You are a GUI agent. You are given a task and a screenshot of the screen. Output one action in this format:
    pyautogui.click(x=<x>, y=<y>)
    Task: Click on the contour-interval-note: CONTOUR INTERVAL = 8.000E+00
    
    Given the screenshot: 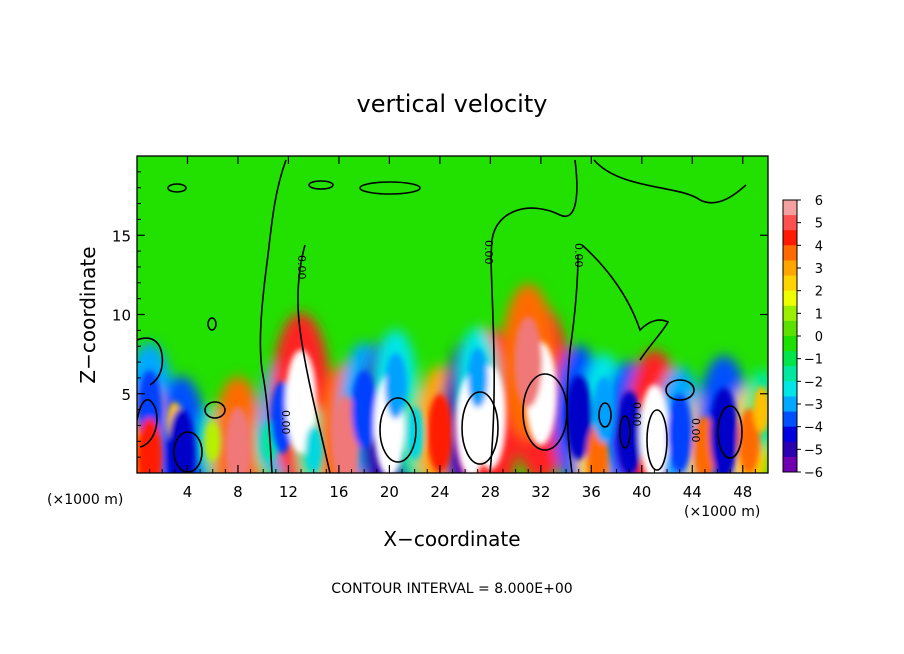 What is the action you would take?
    pyautogui.click(x=451, y=589)
    